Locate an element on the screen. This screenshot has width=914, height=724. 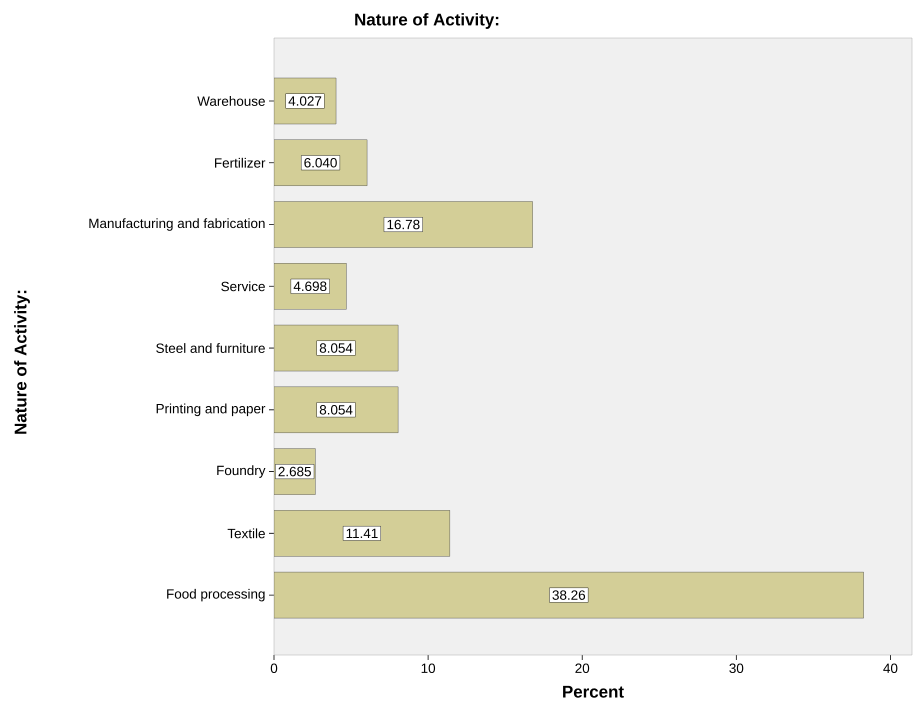
chart-title: Nature of Activity: is located at coordinates (426, 21).